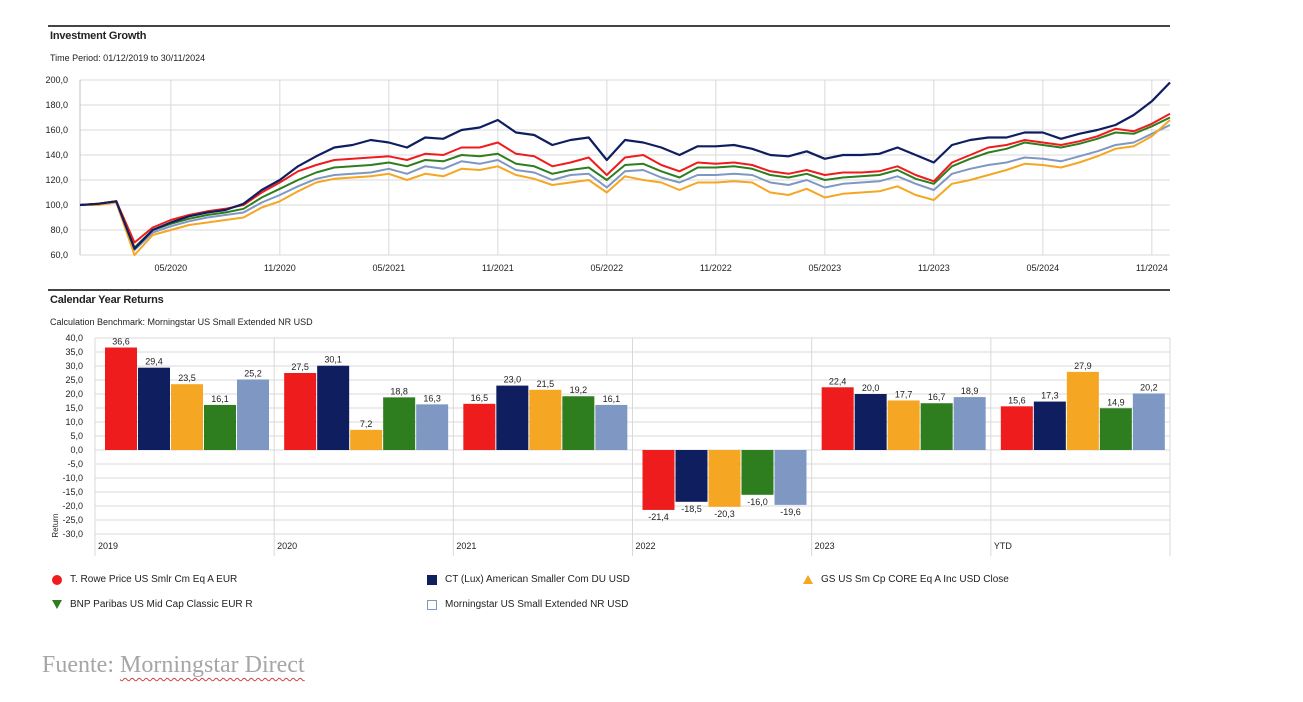  What do you see at coordinates (59, 230) in the screenshot?
I see `growth-y-tick-label: 80,0` at bounding box center [59, 230].